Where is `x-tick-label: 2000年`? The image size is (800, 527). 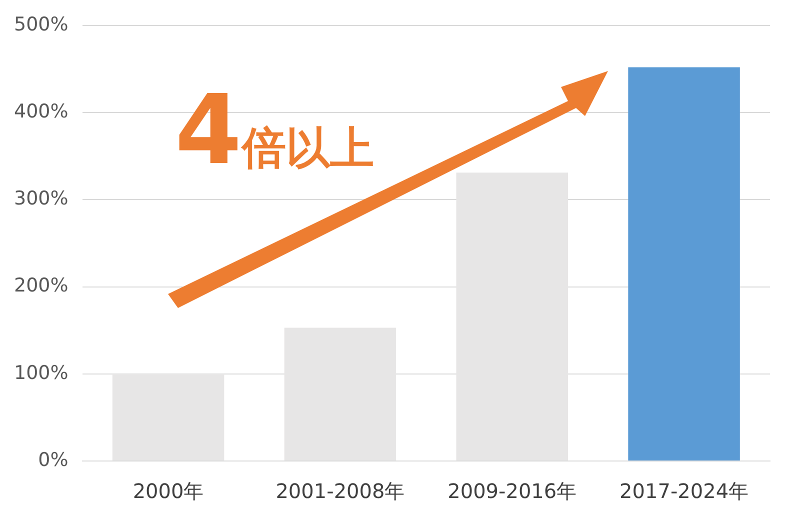
x-tick-label: 2000年 is located at coordinates (168, 491).